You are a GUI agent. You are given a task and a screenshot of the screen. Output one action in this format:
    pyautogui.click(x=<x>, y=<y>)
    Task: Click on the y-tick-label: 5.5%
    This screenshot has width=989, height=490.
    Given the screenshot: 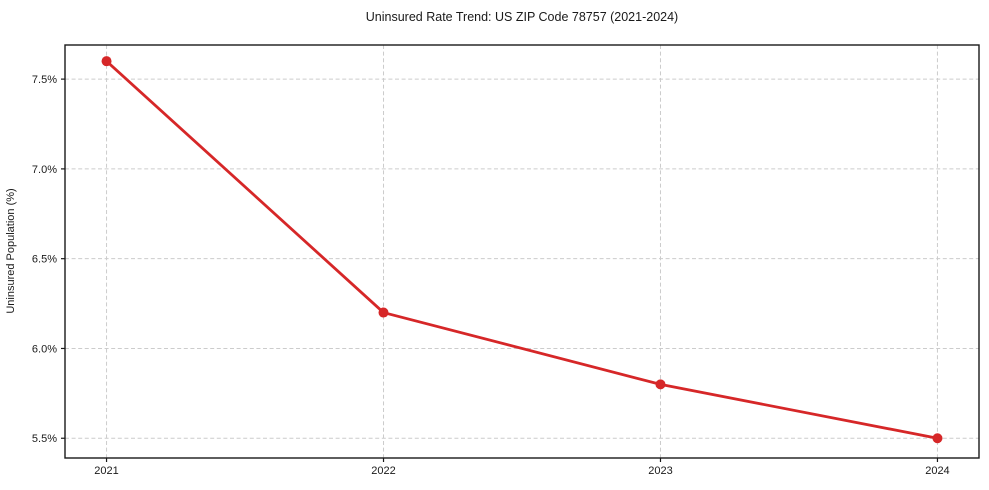 What is the action you would take?
    pyautogui.click(x=44, y=439)
    